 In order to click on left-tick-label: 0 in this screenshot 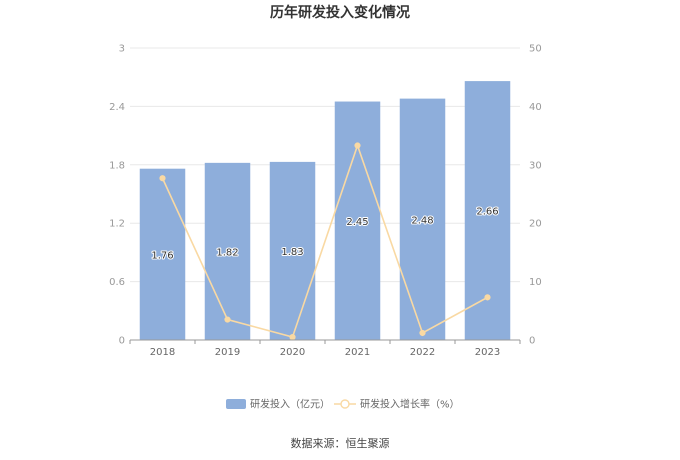, I will do `click(122, 341)`.